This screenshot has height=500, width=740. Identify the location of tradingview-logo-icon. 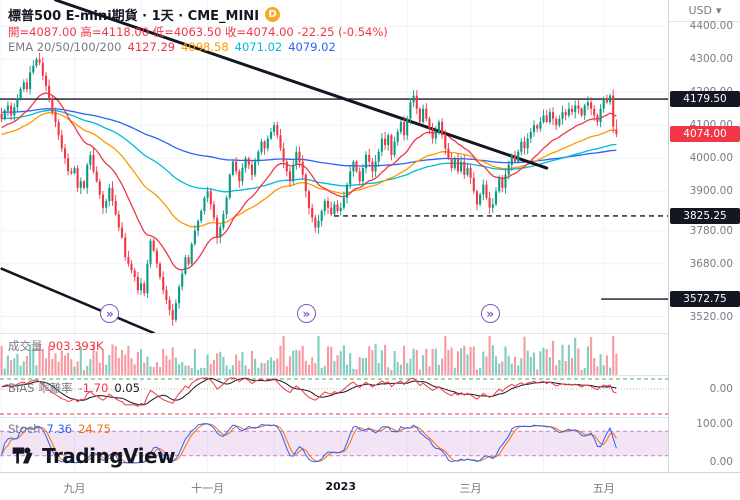
(22, 455).